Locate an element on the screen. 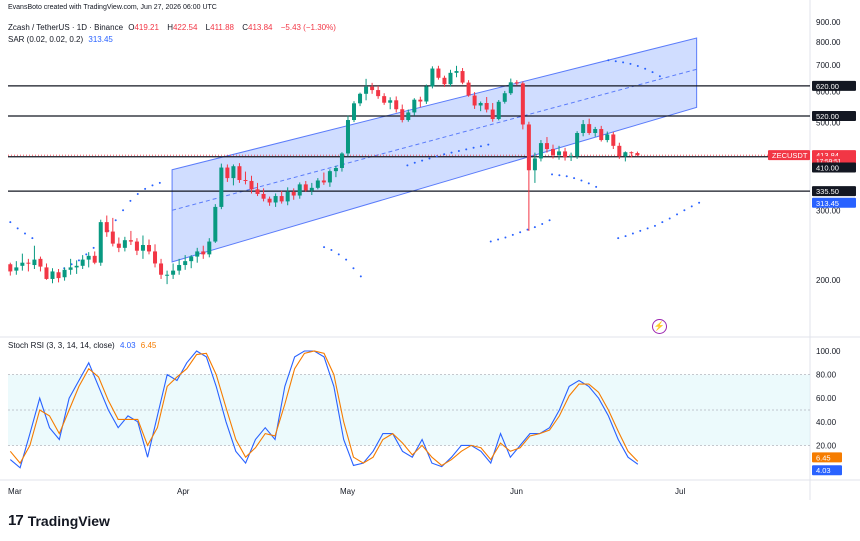  sar-legend: SAR (0.02, 0.02, 0.2) 313.45 is located at coordinates (62, 39).